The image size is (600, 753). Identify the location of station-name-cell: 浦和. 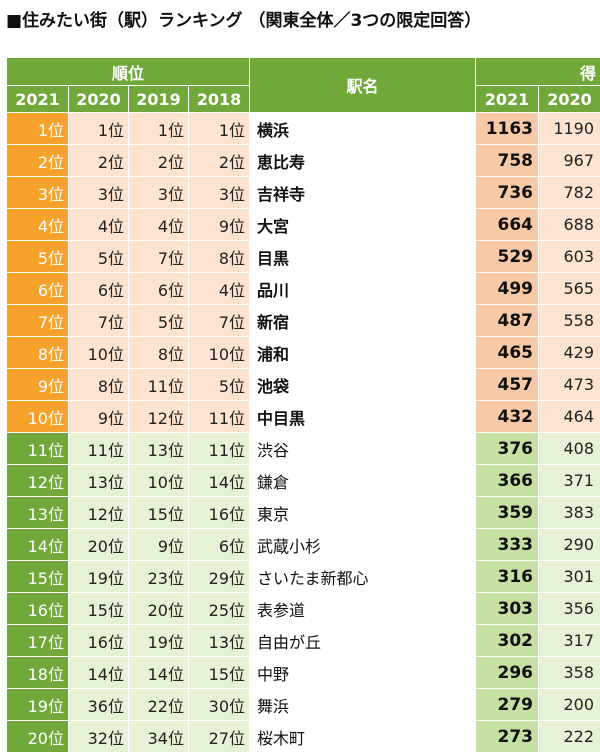
(363, 353).